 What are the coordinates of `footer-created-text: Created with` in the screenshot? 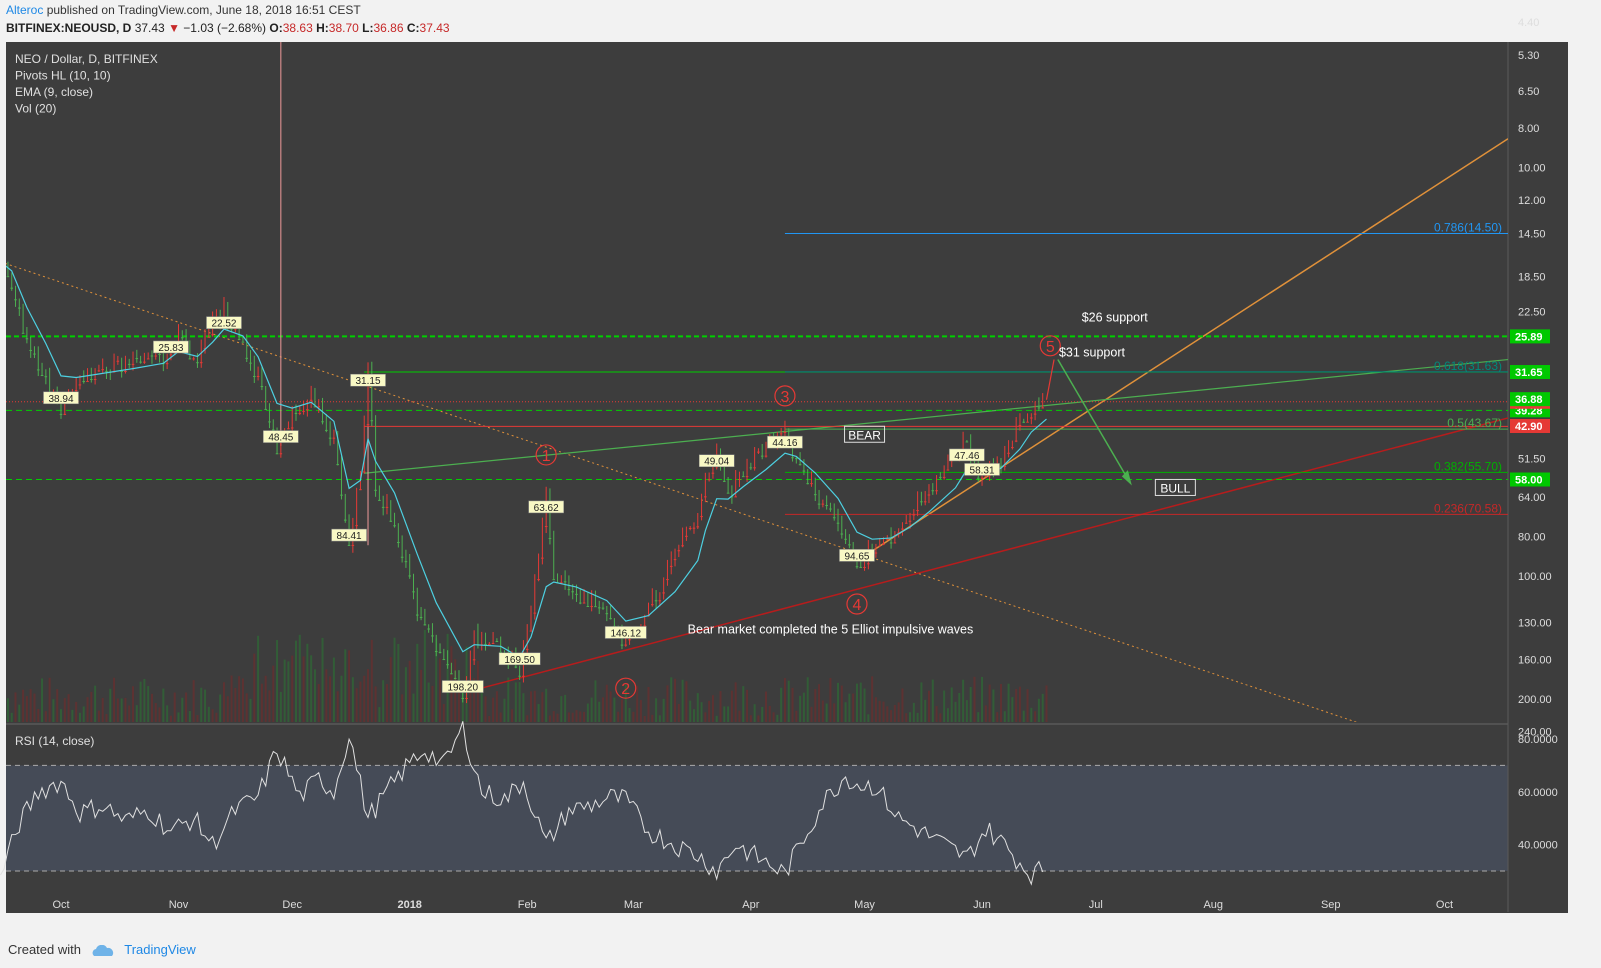 It's located at (44, 949).